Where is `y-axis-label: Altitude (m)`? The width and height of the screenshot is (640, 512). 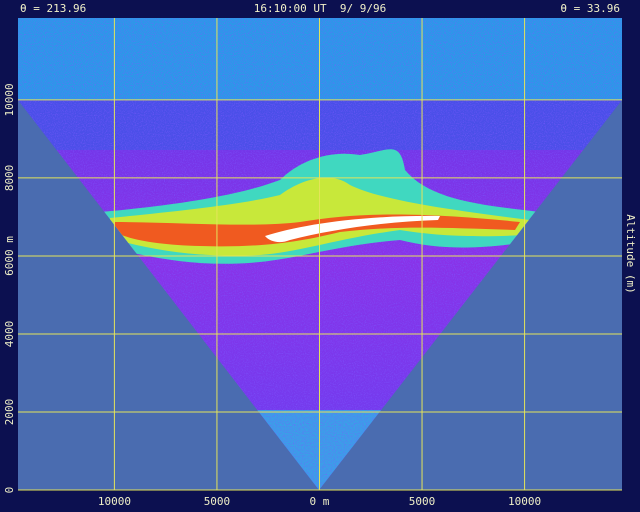 y-axis-label: Altitude (m) is located at coordinates (630, 253).